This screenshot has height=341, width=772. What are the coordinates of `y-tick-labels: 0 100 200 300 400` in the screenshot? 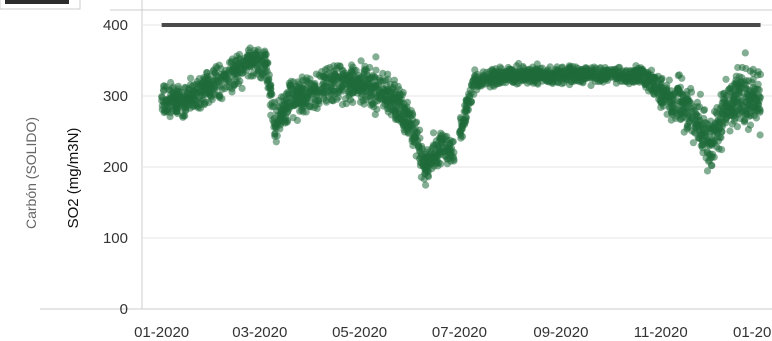 It's located at (115, 167).